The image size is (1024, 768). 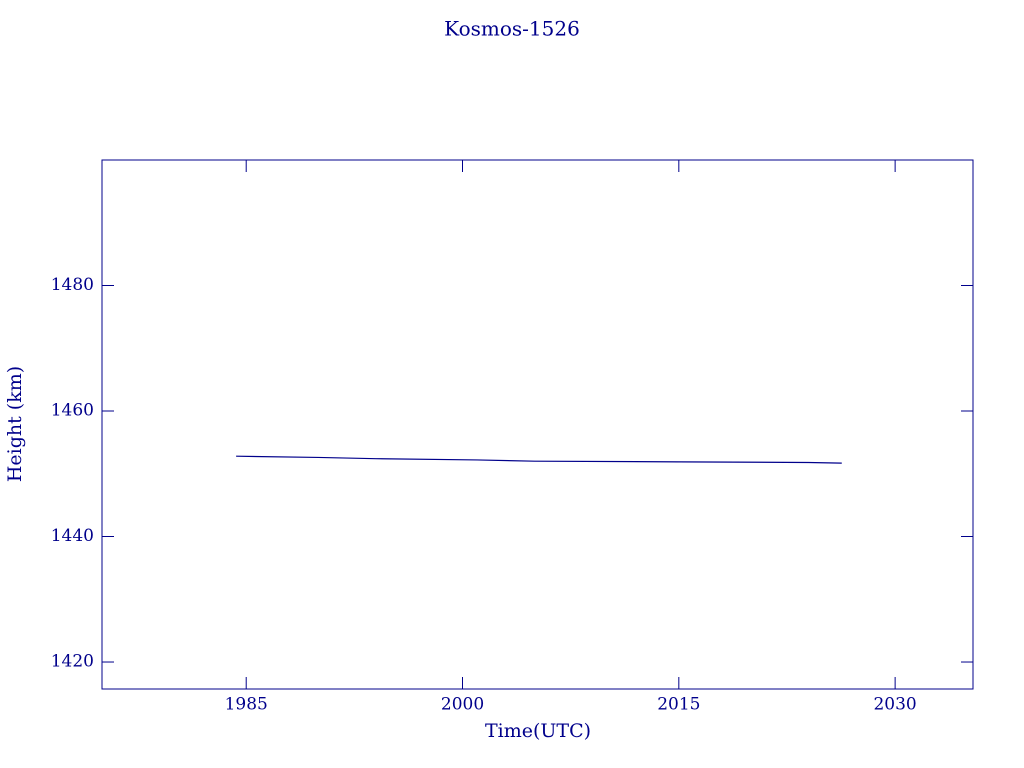 What do you see at coordinates (894, 705) in the screenshot?
I see `x-tick-label: 2030` at bounding box center [894, 705].